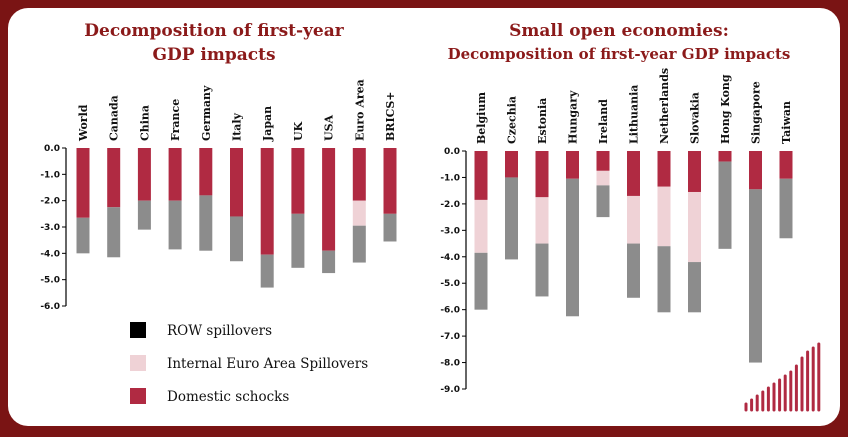  Describe the element at coordinates (138, 363) in the screenshot. I see `legend-swatch-internal` at that location.